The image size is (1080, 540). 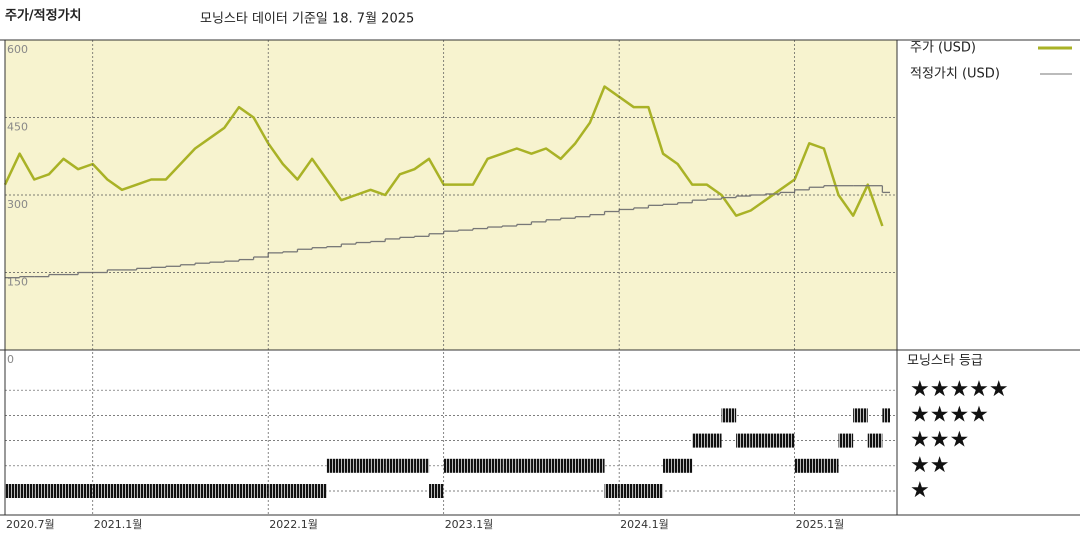 I want to click on rating-level-label: ★★, so click(x=929, y=465).